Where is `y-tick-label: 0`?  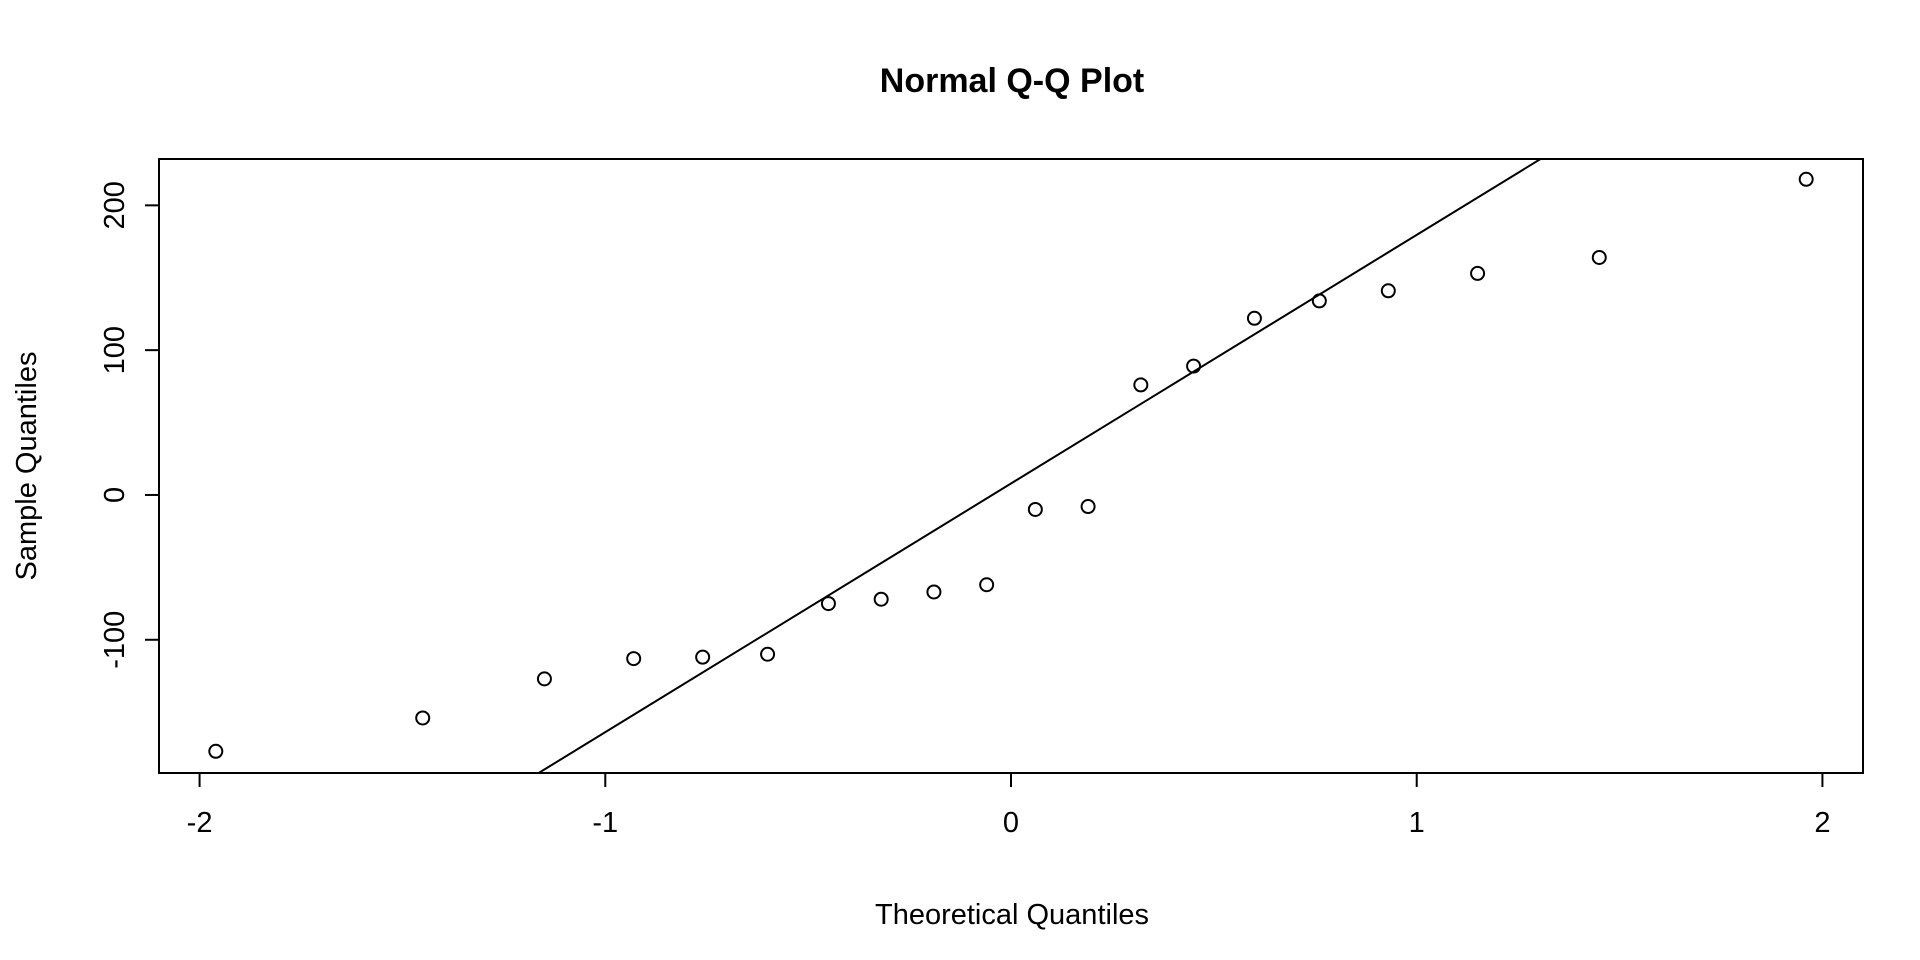 y-tick-label: 0 is located at coordinates (115, 495).